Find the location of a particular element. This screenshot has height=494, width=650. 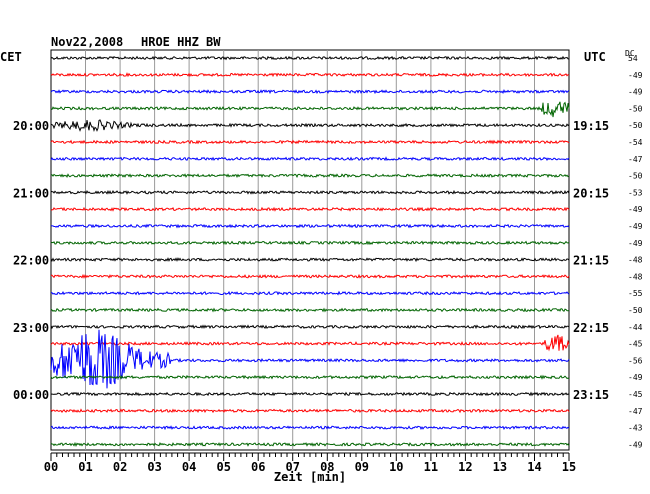

dc-offset-4: -50 is located at coordinates (635, 125).